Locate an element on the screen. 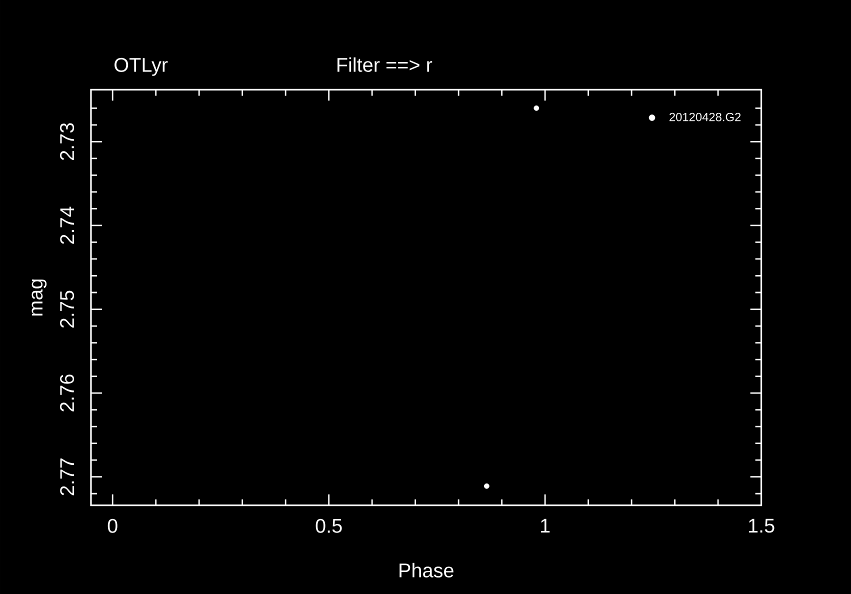  y-tick-label: 2.77 is located at coordinates (67, 477).